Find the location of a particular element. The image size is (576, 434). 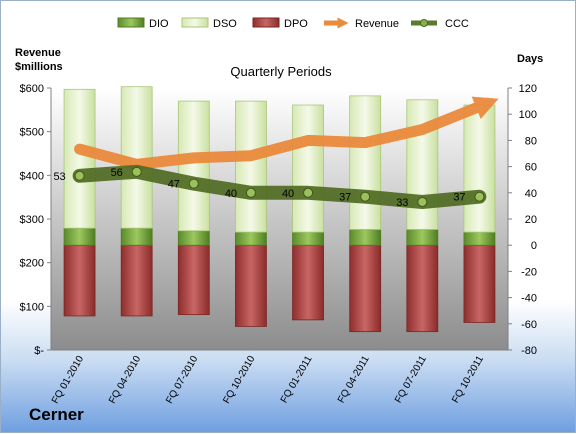

right-tick-label: -40 is located at coordinates (529, 299).